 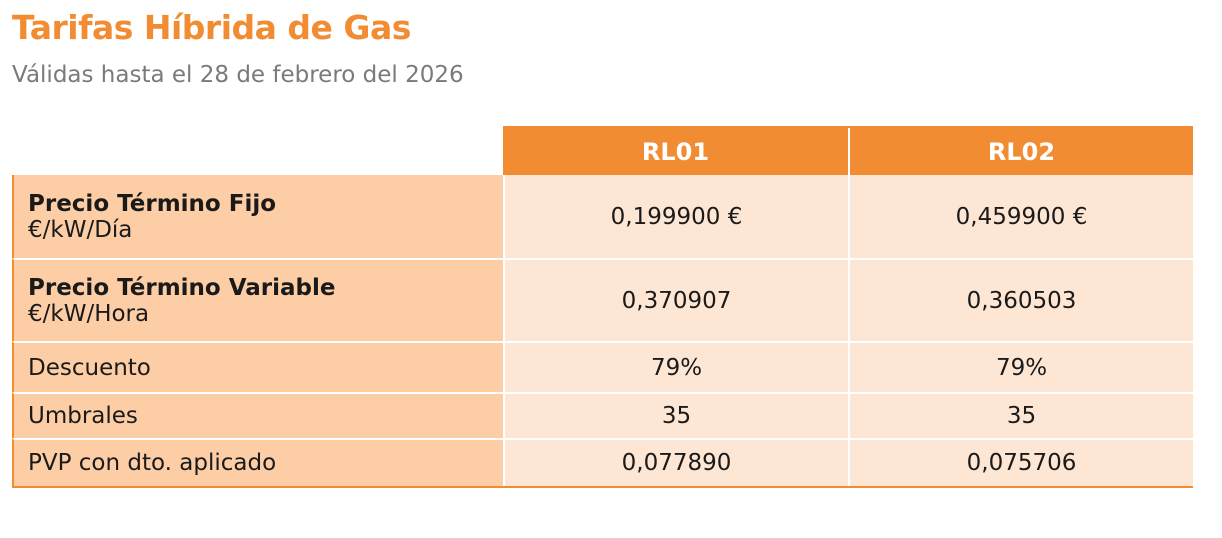 What do you see at coordinates (257, 415) in the screenshot?
I see `row-label: Umbrales` at bounding box center [257, 415].